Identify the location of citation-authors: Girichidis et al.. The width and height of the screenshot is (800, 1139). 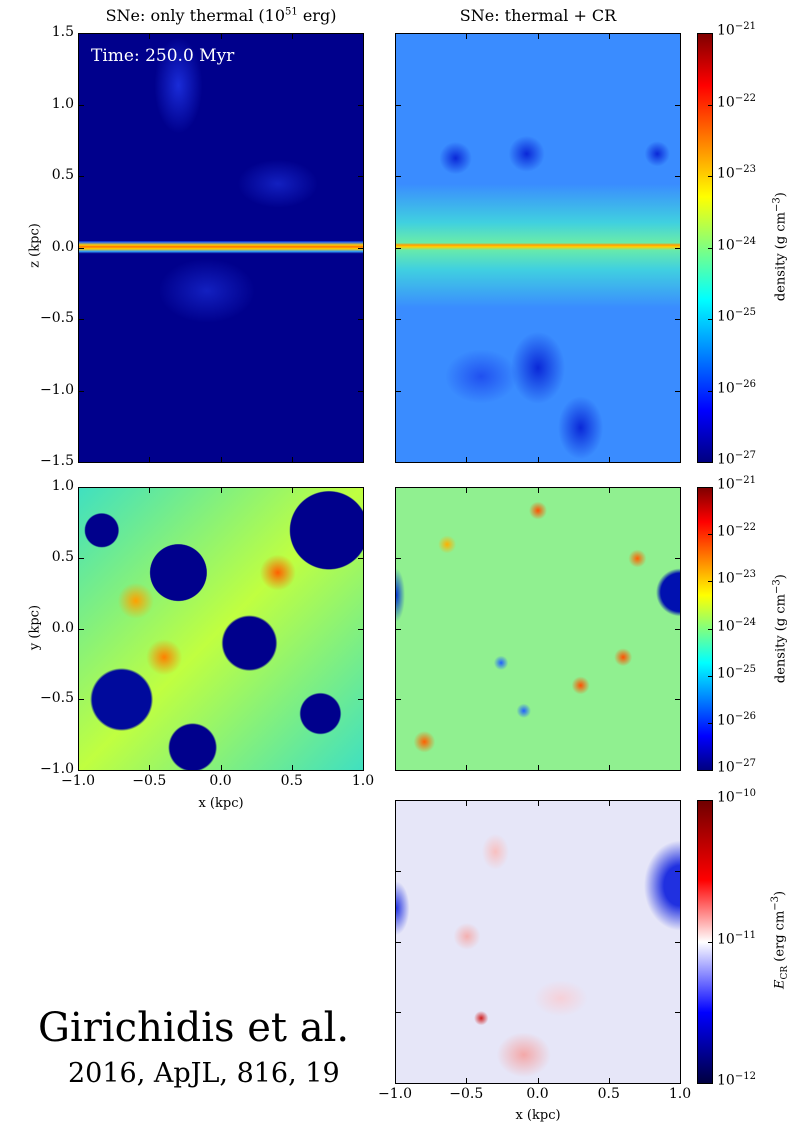
(194, 1028).